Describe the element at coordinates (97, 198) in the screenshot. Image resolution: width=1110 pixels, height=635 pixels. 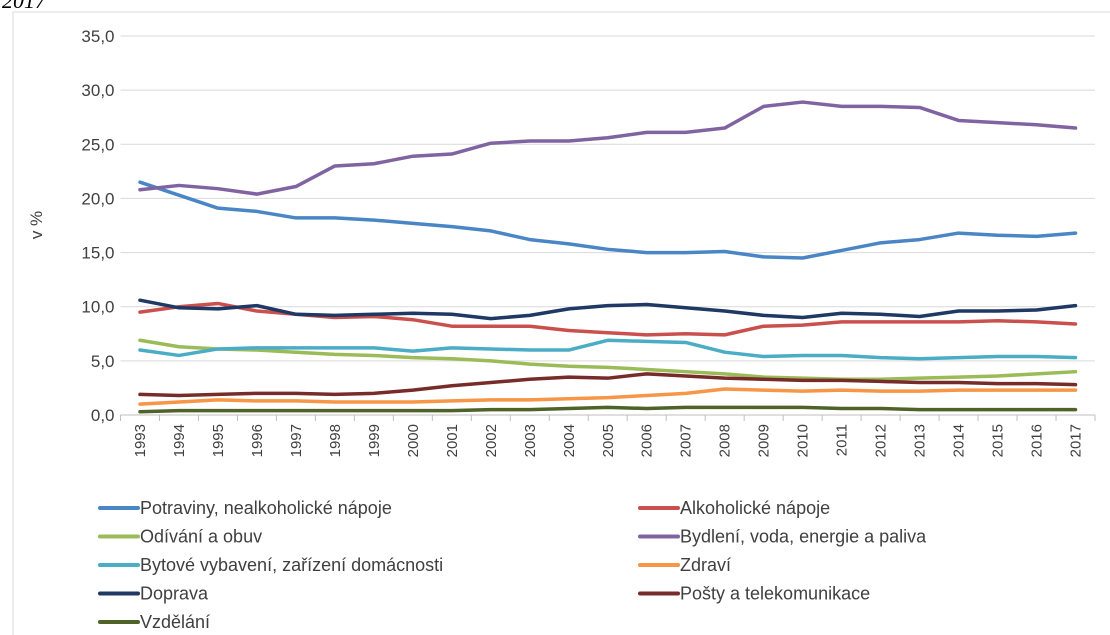
I see `y-tick-label: 20,0` at that location.